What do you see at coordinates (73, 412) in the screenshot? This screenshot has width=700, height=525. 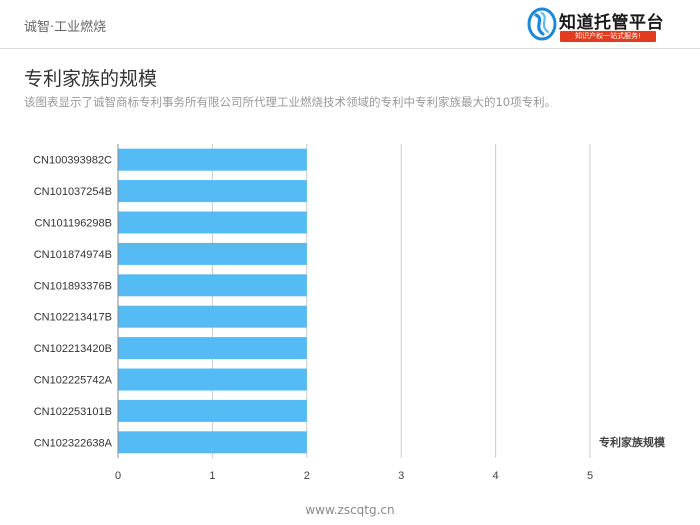 I see `category-label: CN102253101B` at bounding box center [73, 412].